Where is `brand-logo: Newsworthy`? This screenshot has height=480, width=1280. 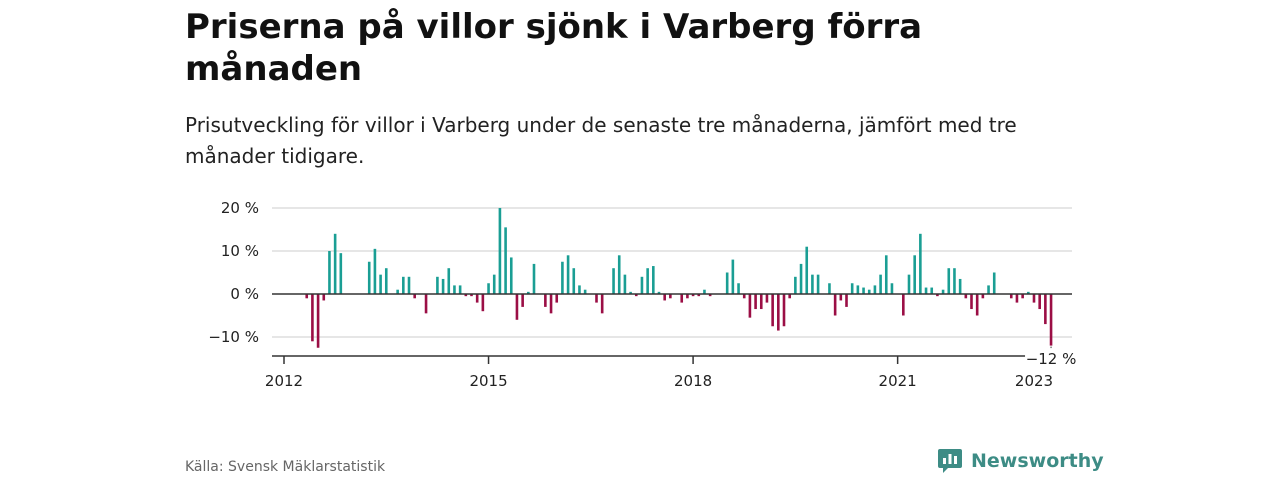 brand-logo: Newsworthy is located at coordinates (1020, 461).